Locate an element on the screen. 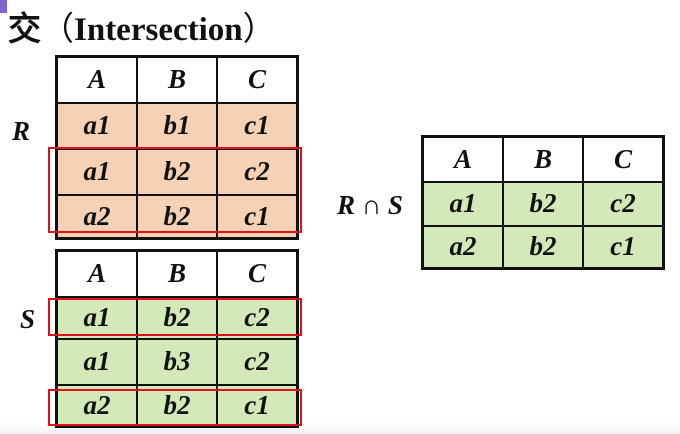 This screenshot has height=434, width=680. relation-r-header-b: B is located at coordinates (177, 79).